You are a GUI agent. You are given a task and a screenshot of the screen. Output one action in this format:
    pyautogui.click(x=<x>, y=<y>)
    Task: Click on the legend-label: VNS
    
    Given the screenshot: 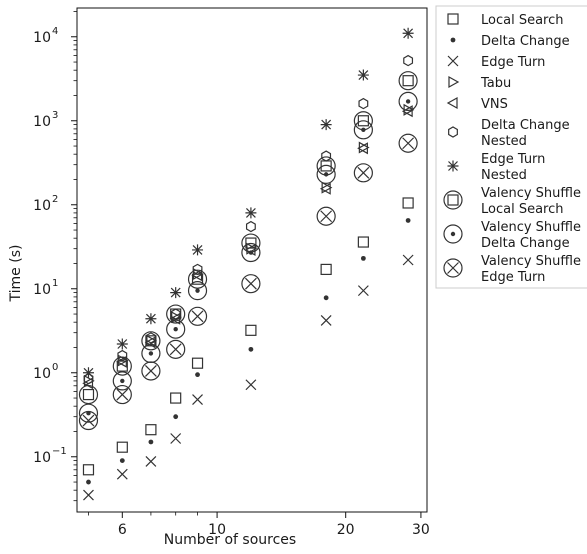 What is the action you would take?
    pyautogui.click(x=494, y=104)
    